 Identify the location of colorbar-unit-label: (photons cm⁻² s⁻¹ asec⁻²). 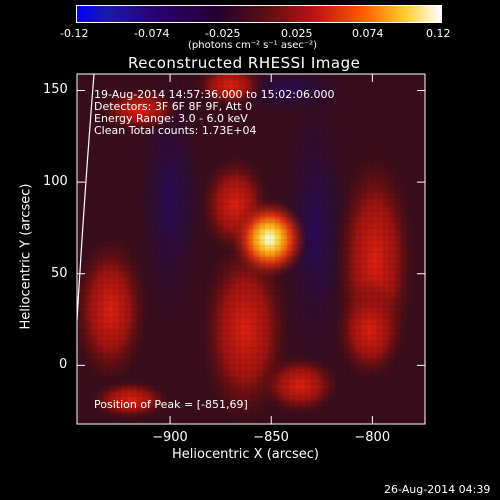
(253, 45).